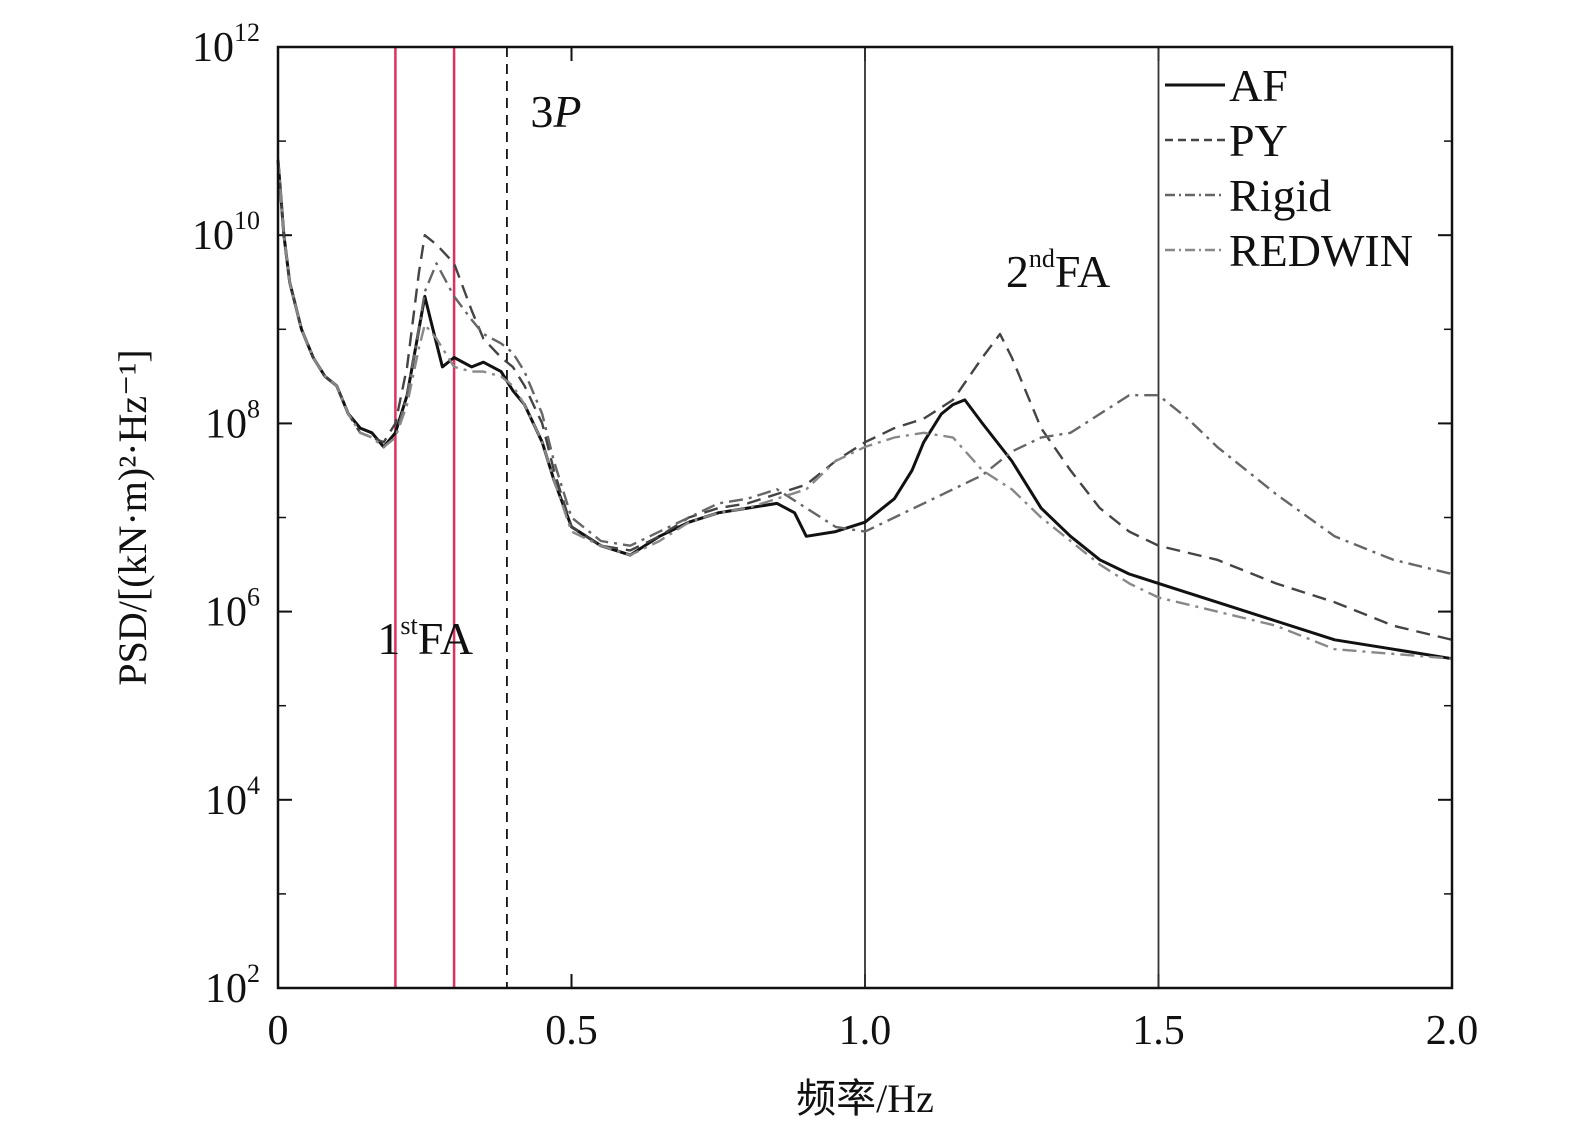 This screenshot has width=1575, height=1142. I want to click on x-tick-label: 0, so click(278, 1031).